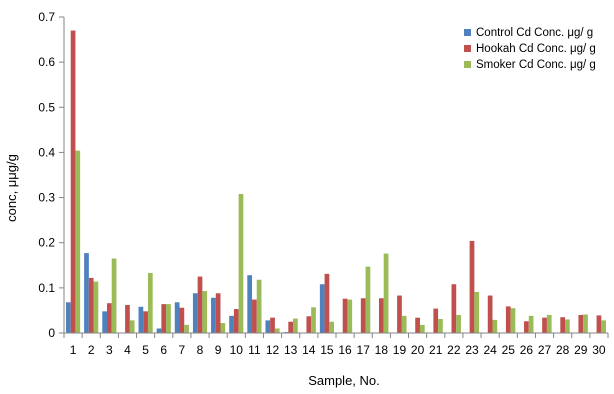 The height and width of the screenshot is (394, 614). What do you see at coordinates (345, 350) in the screenshot?
I see `x-tick-label: 16` at bounding box center [345, 350].